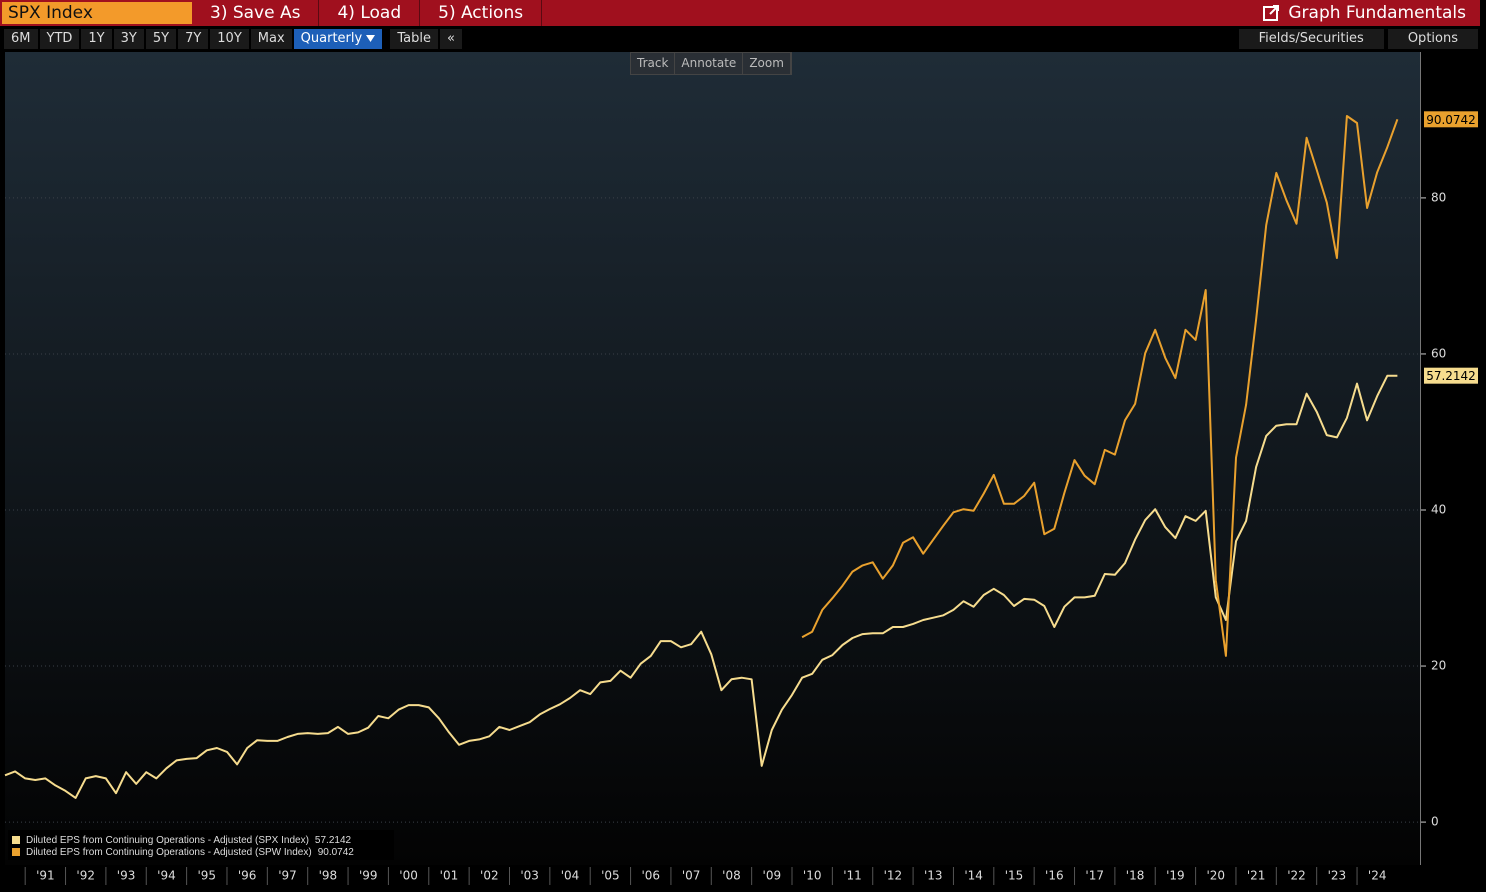 This screenshot has width=1486, height=892. I want to click on fields-button: Fields/Securities, so click(1311, 39).